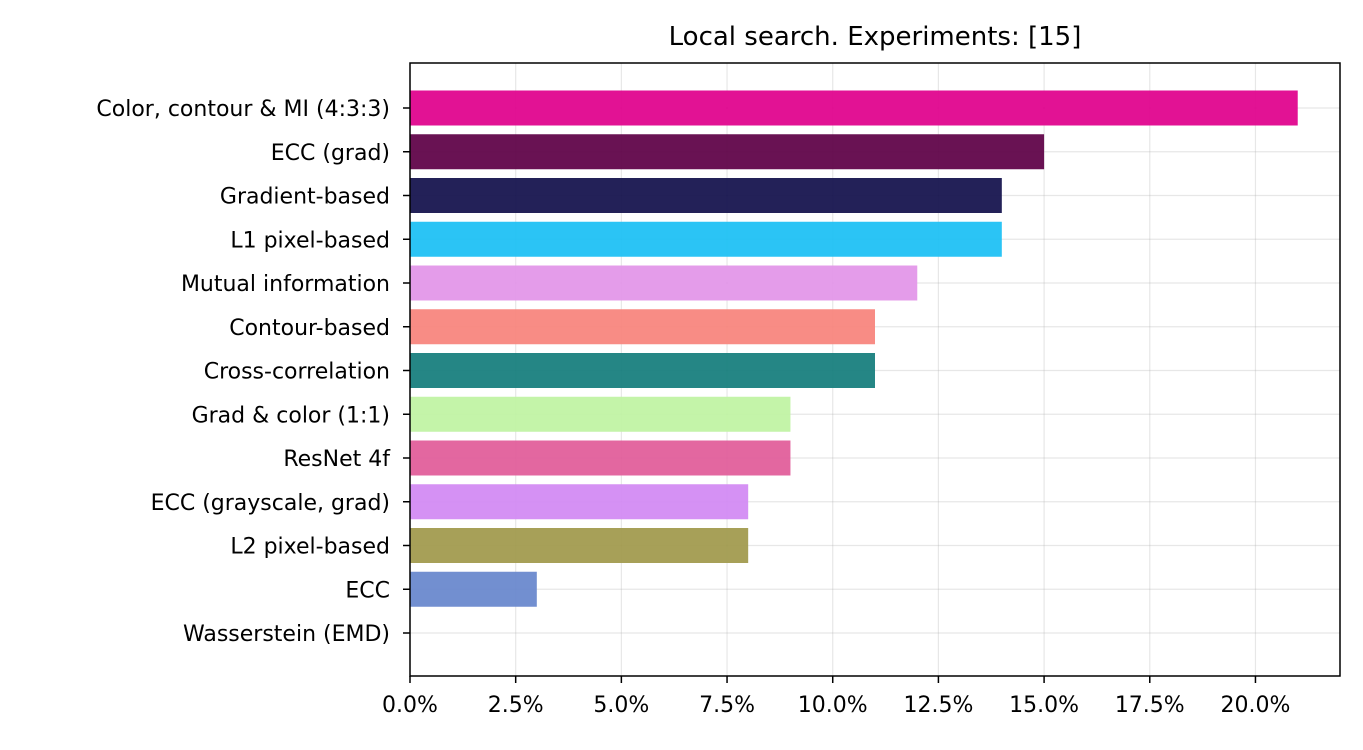 Image resolution: width=1363 pixels, height=750 pixels. I want to click on x-tick-label: 17.5%, so click(1150, 705).